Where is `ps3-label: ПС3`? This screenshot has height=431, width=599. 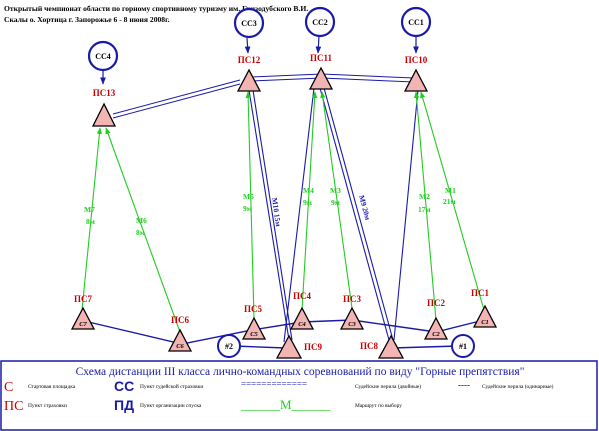
ps3-label: ПС3 is located at coordinates (352, 299).